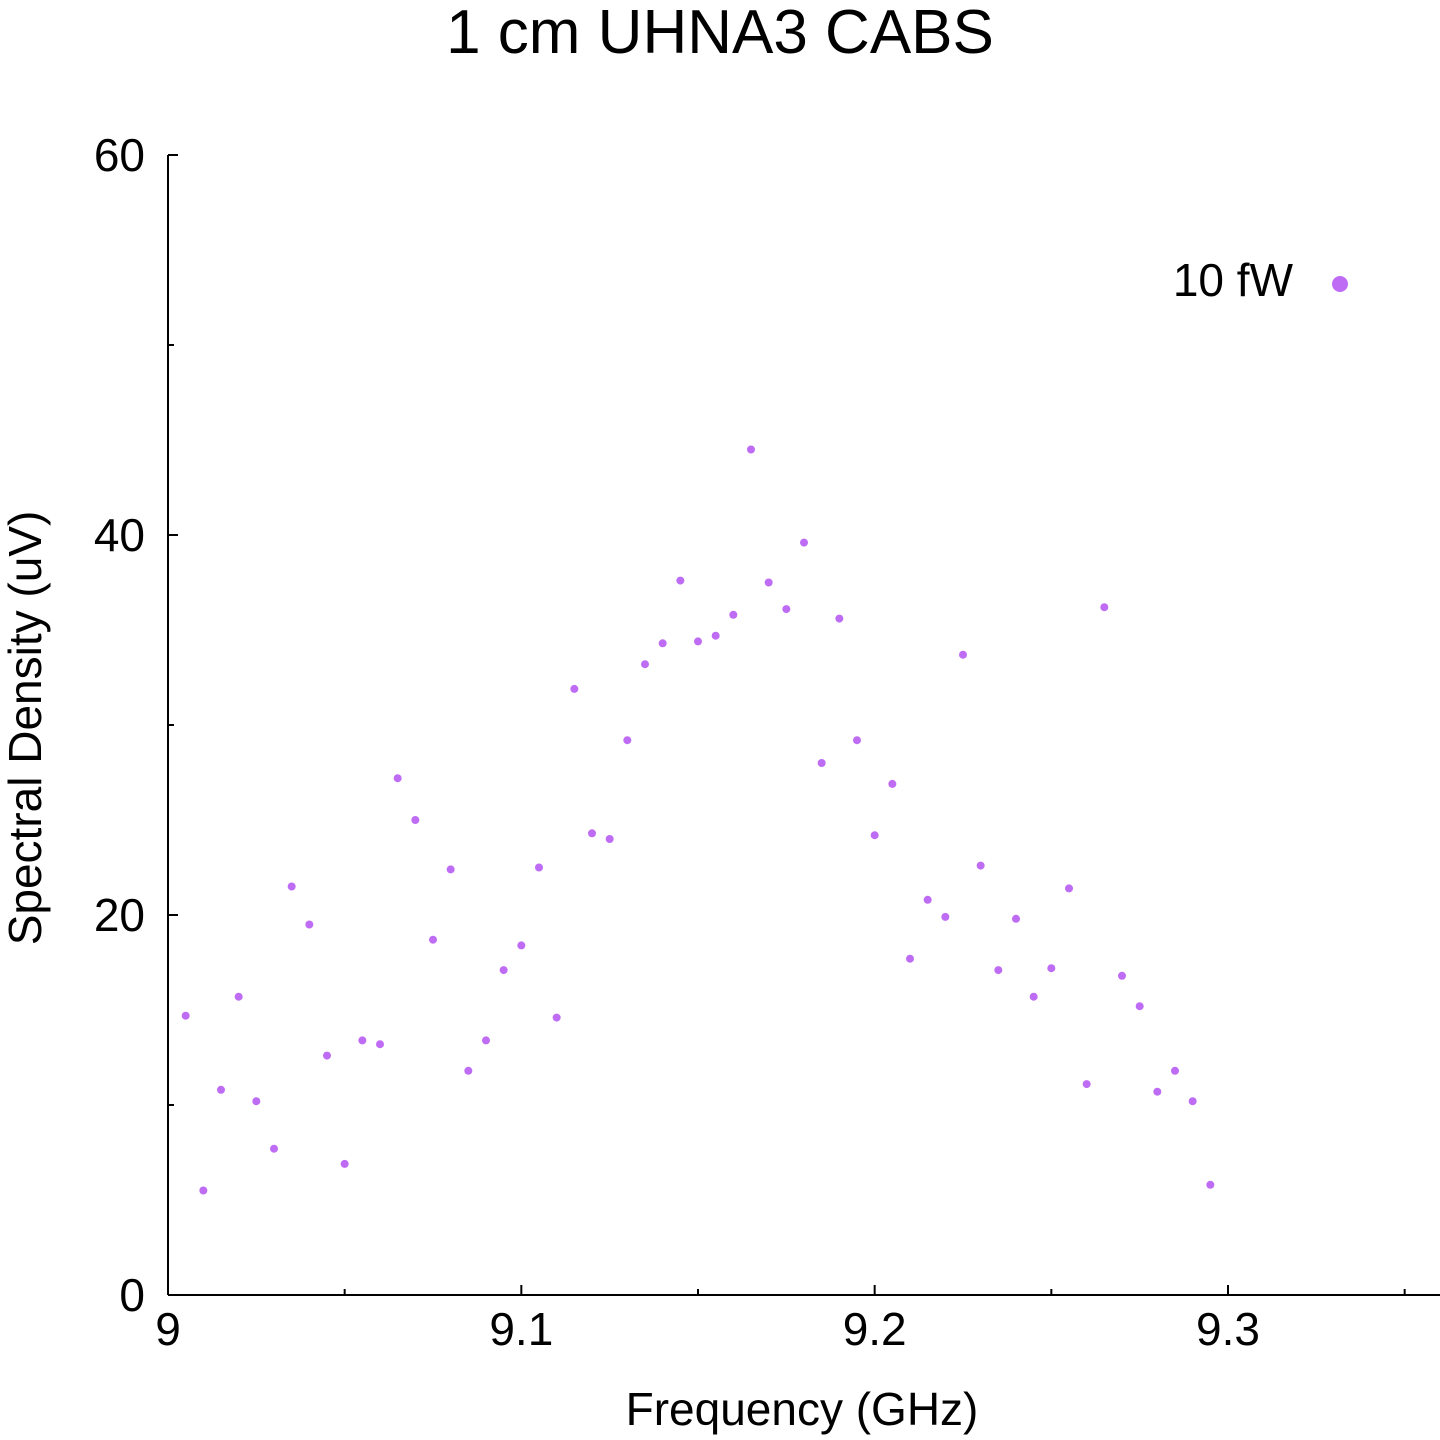  What do you see at coordinates (136, 725) in the screenshot?
I see `y-ticks: 0 20 40 60` at bounding box center [136, 725].